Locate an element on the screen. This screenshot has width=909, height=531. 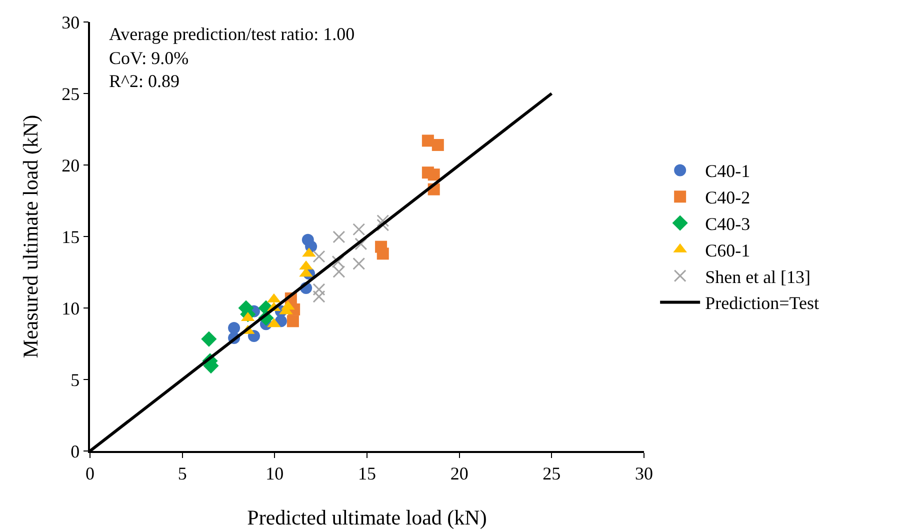
annotation: CoV: 9.0% is located at coordinates (149, 58).